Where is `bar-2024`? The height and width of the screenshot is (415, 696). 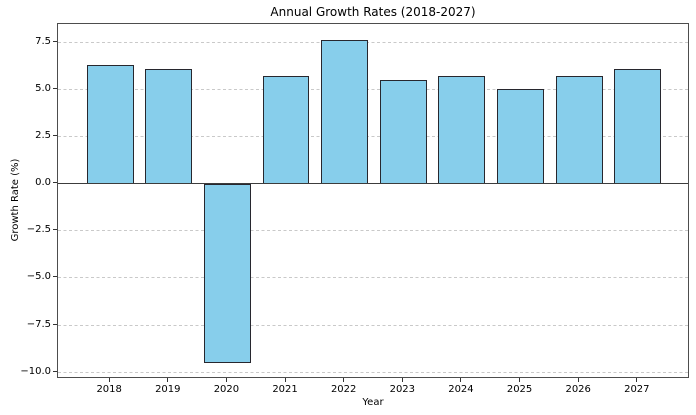 bar-2024 is located at coordinates (462, 130).